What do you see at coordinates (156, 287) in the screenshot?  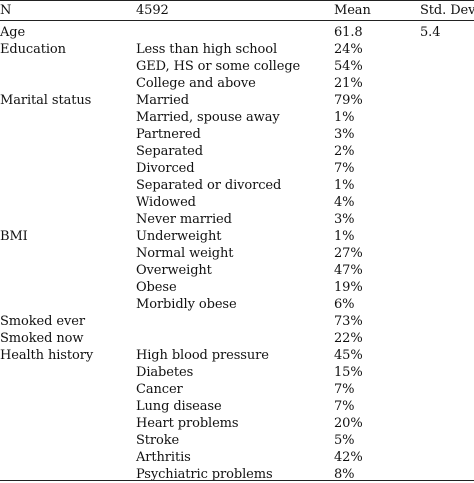 I see `row-subcategory: Obese` at bounding box center [156, 287].